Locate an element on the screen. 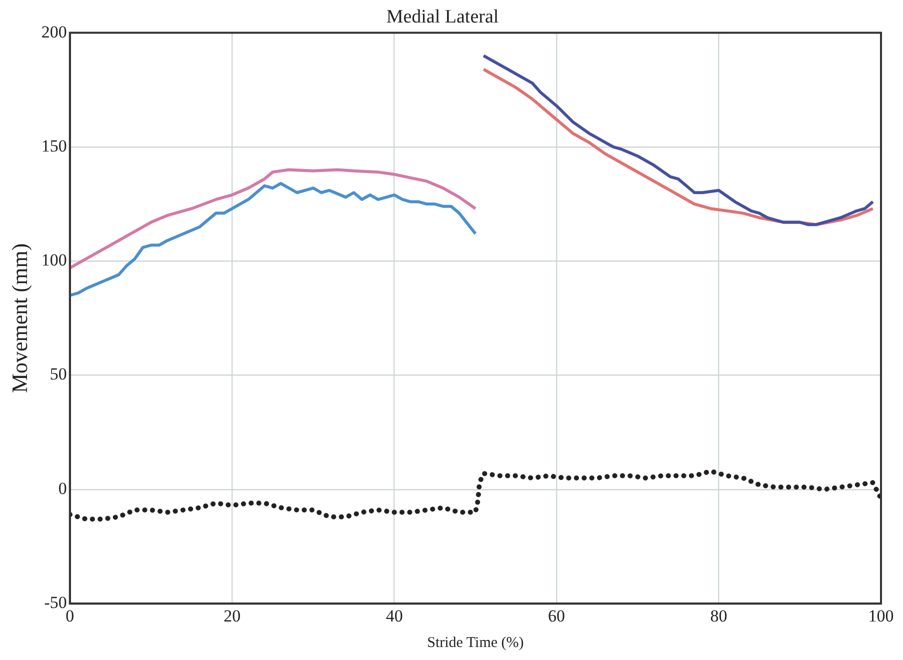  x-tick-label: 100 is located at coordinates (881, 616).